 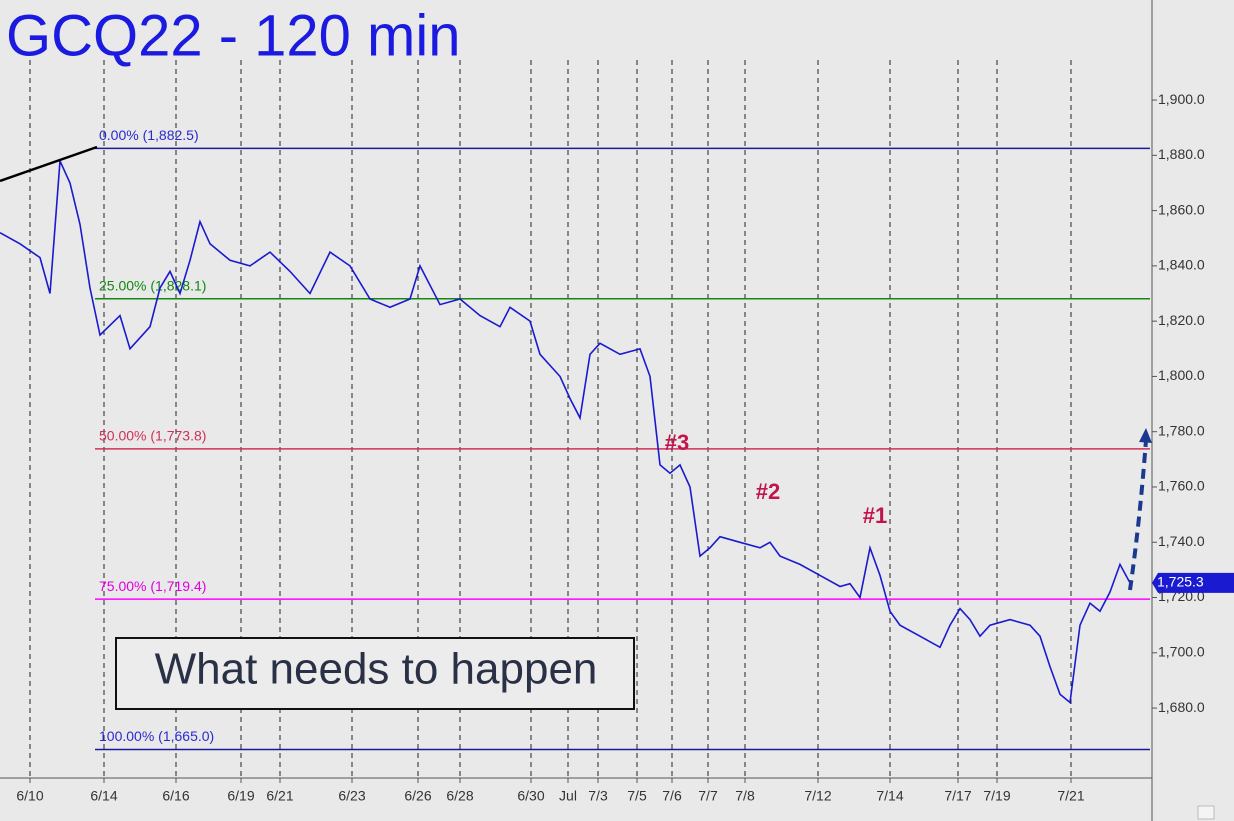 I want to click on x-tick-label: 6/30, so click(x=530, y=796).